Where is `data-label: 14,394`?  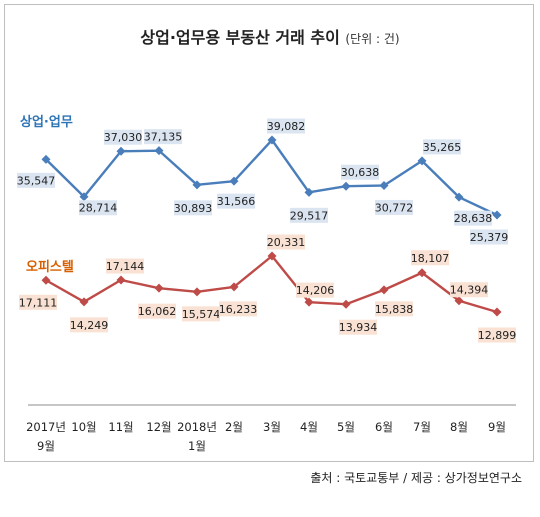
data-label: 14,394 is located at coordinates (469, 290).